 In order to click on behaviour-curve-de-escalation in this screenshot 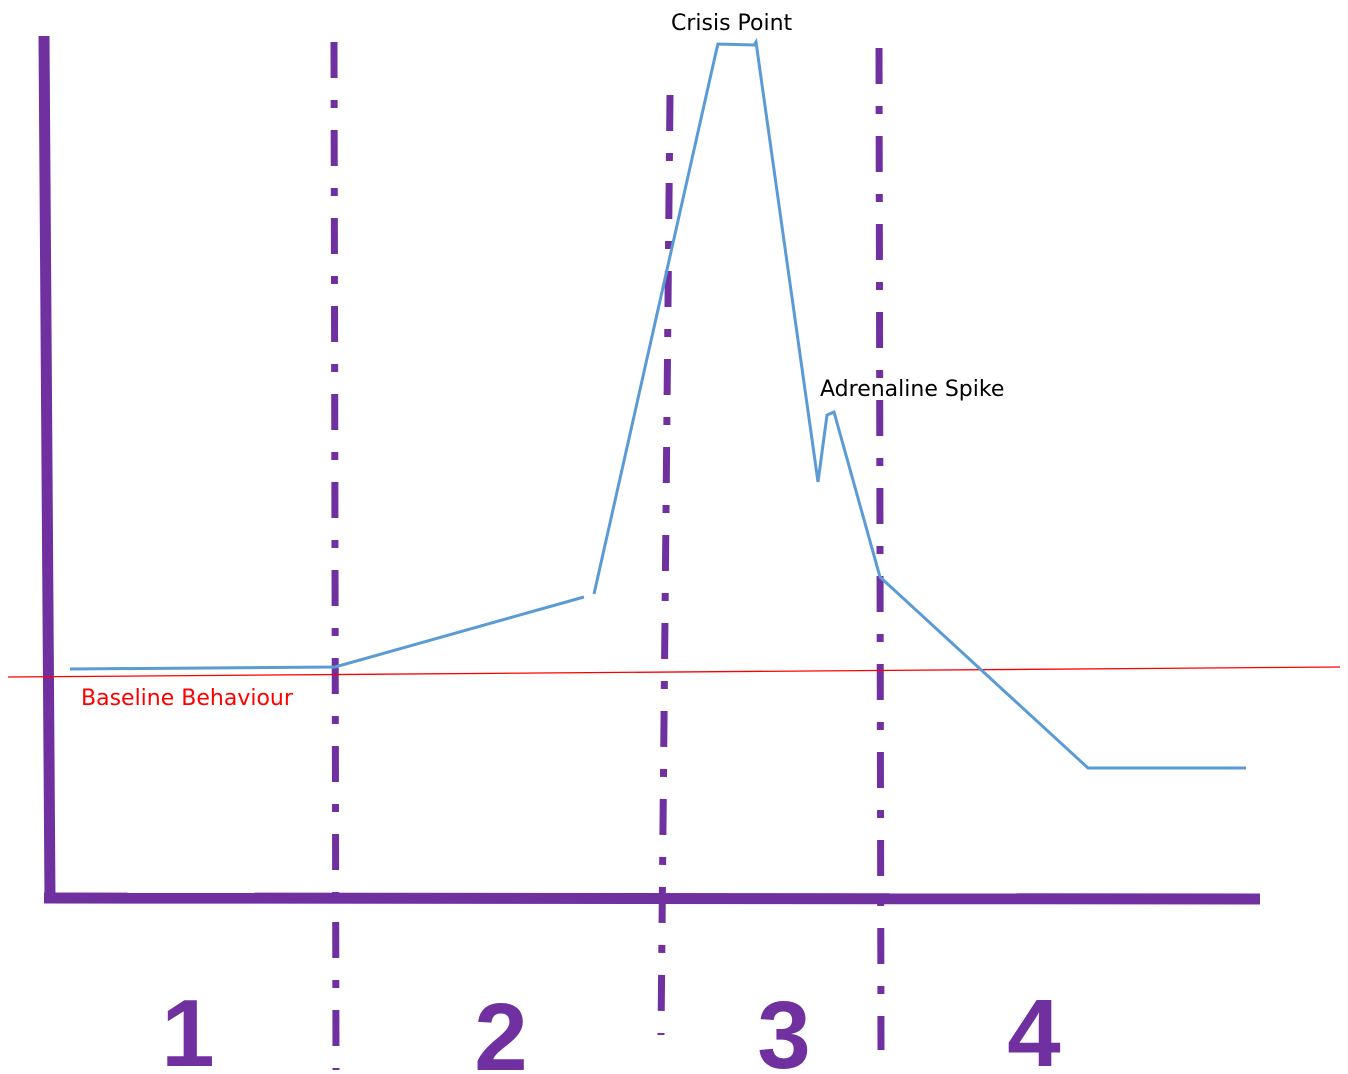, I will do `click(1031, 589)`.